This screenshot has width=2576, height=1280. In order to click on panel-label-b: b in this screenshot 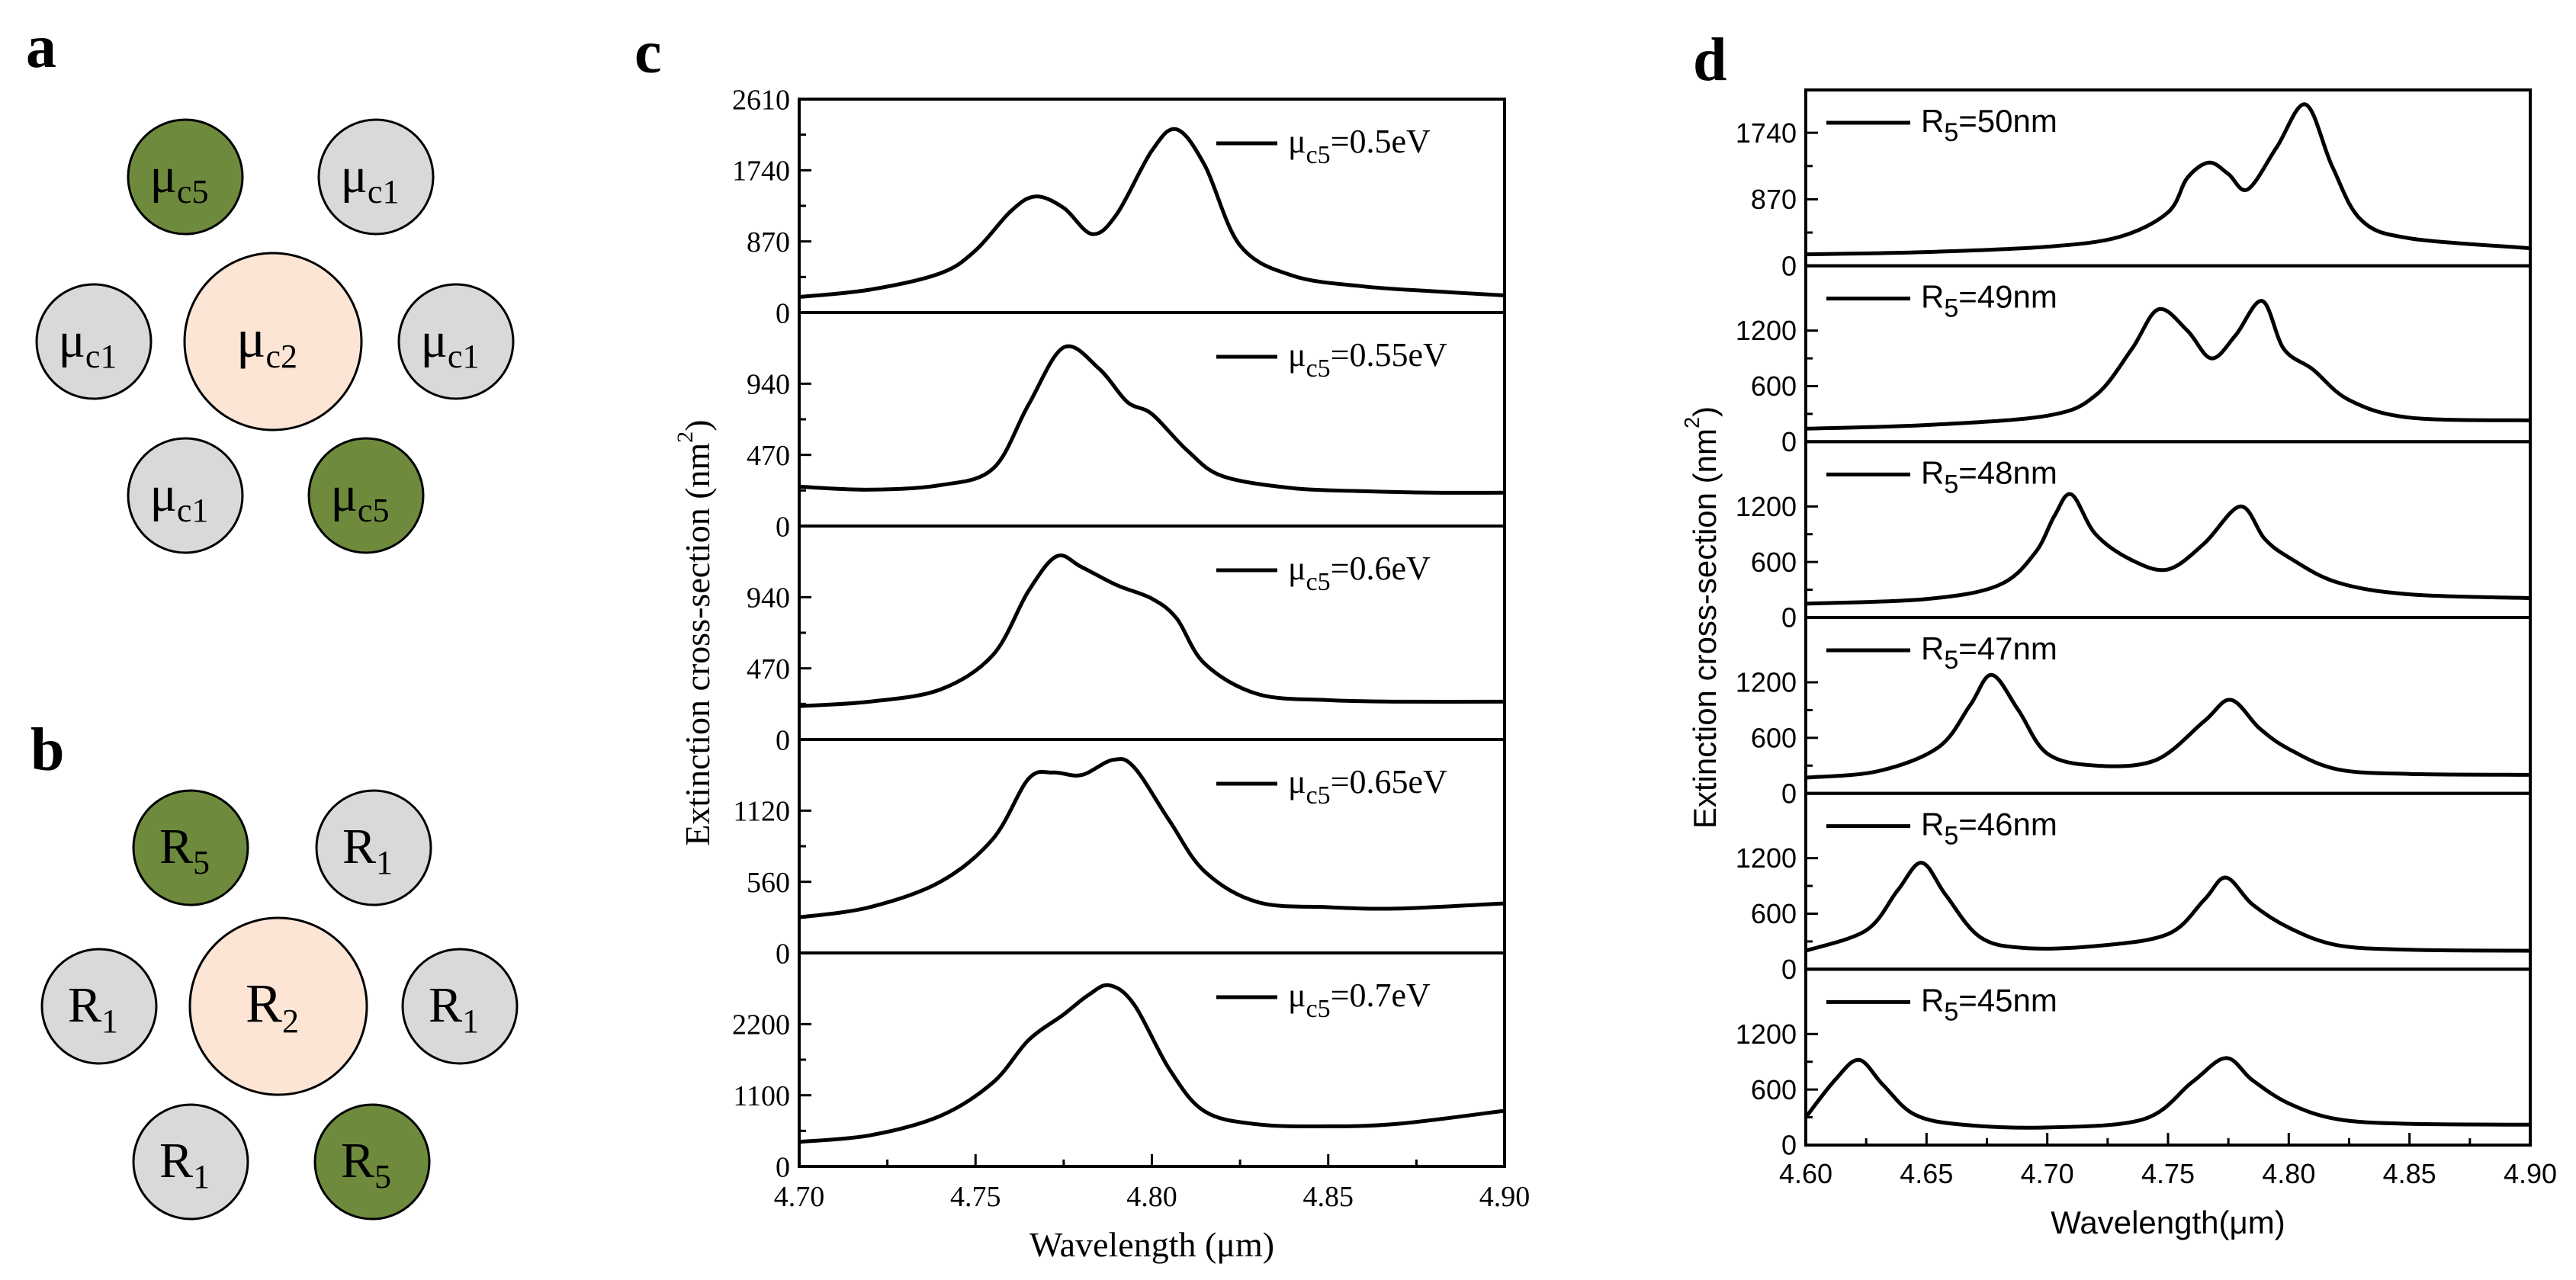, I will do `click(48, 750)`.